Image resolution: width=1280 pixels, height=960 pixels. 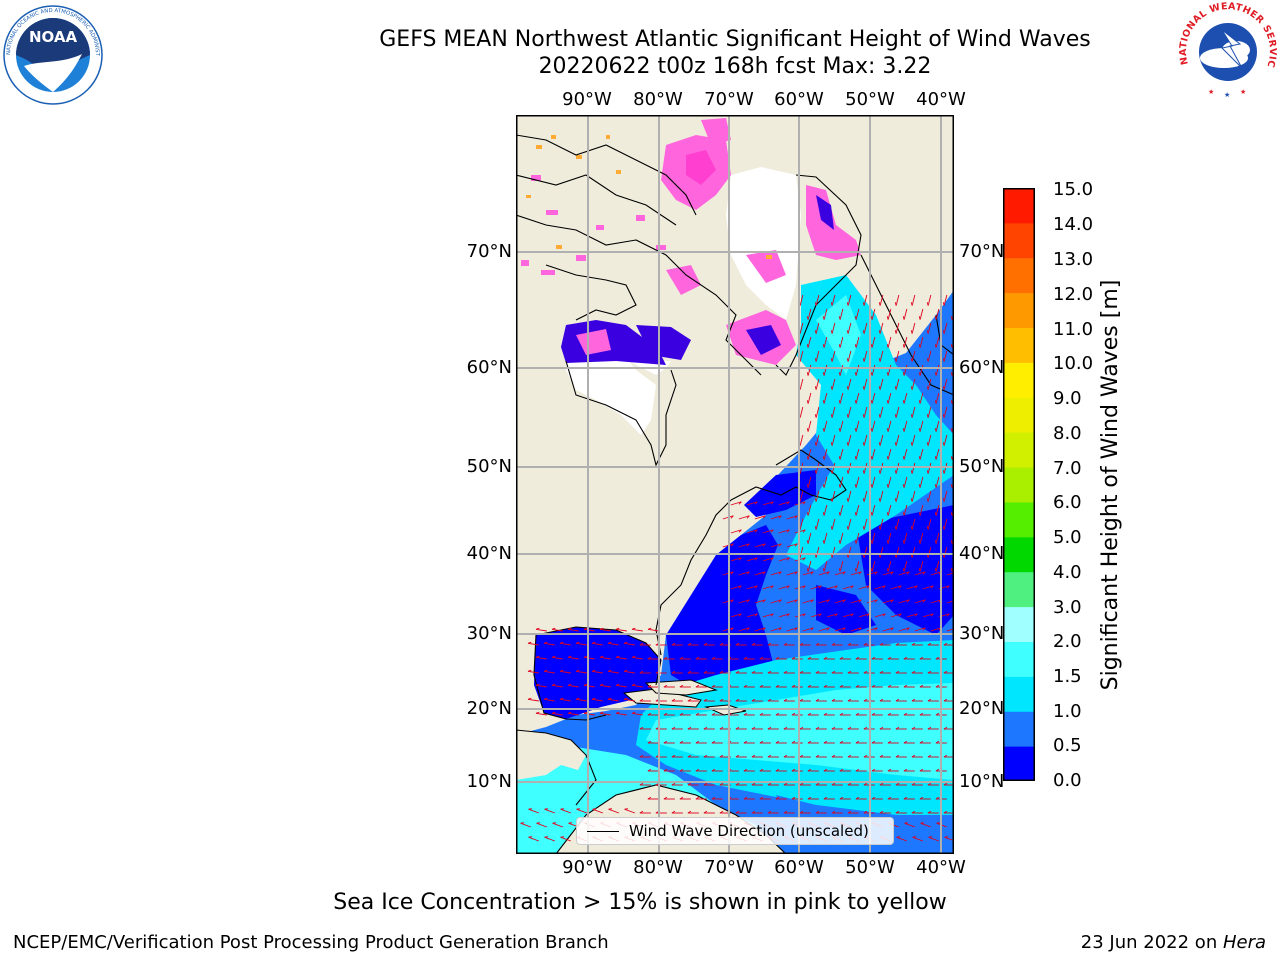 I want to click on lat-label-right: 60°N, so click(x=982, y=367).